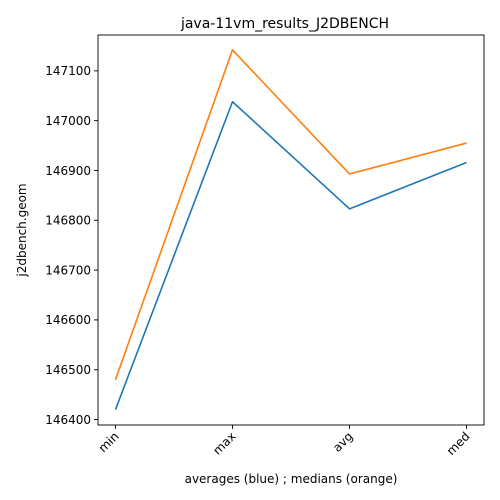  Describe the element at coordinates (109, 442) in the screenshot. I see `x-tick-label: min` at that location.